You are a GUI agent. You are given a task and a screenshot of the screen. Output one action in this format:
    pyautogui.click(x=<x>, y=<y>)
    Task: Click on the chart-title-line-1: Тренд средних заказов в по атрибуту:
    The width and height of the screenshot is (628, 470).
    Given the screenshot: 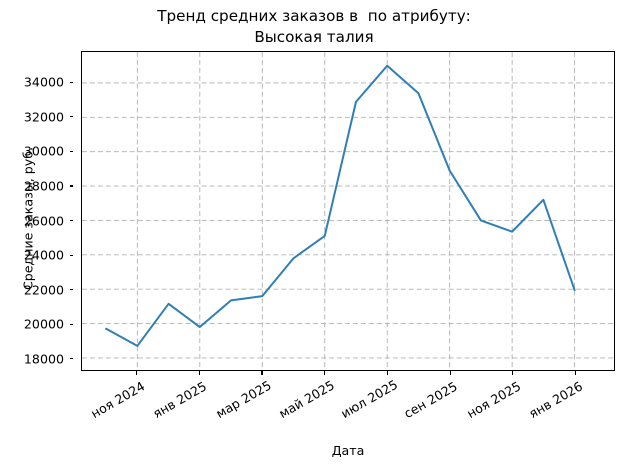 What is the action you would take?
    pyautogui.click(x=314, y=16)
    